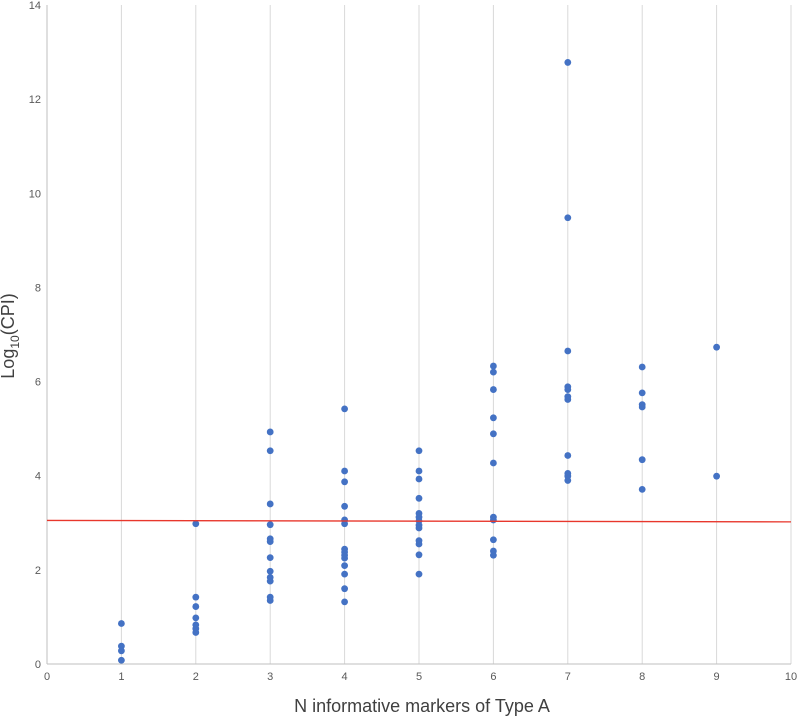  I want to click on y-tick-label: 8, so click(38, 288).